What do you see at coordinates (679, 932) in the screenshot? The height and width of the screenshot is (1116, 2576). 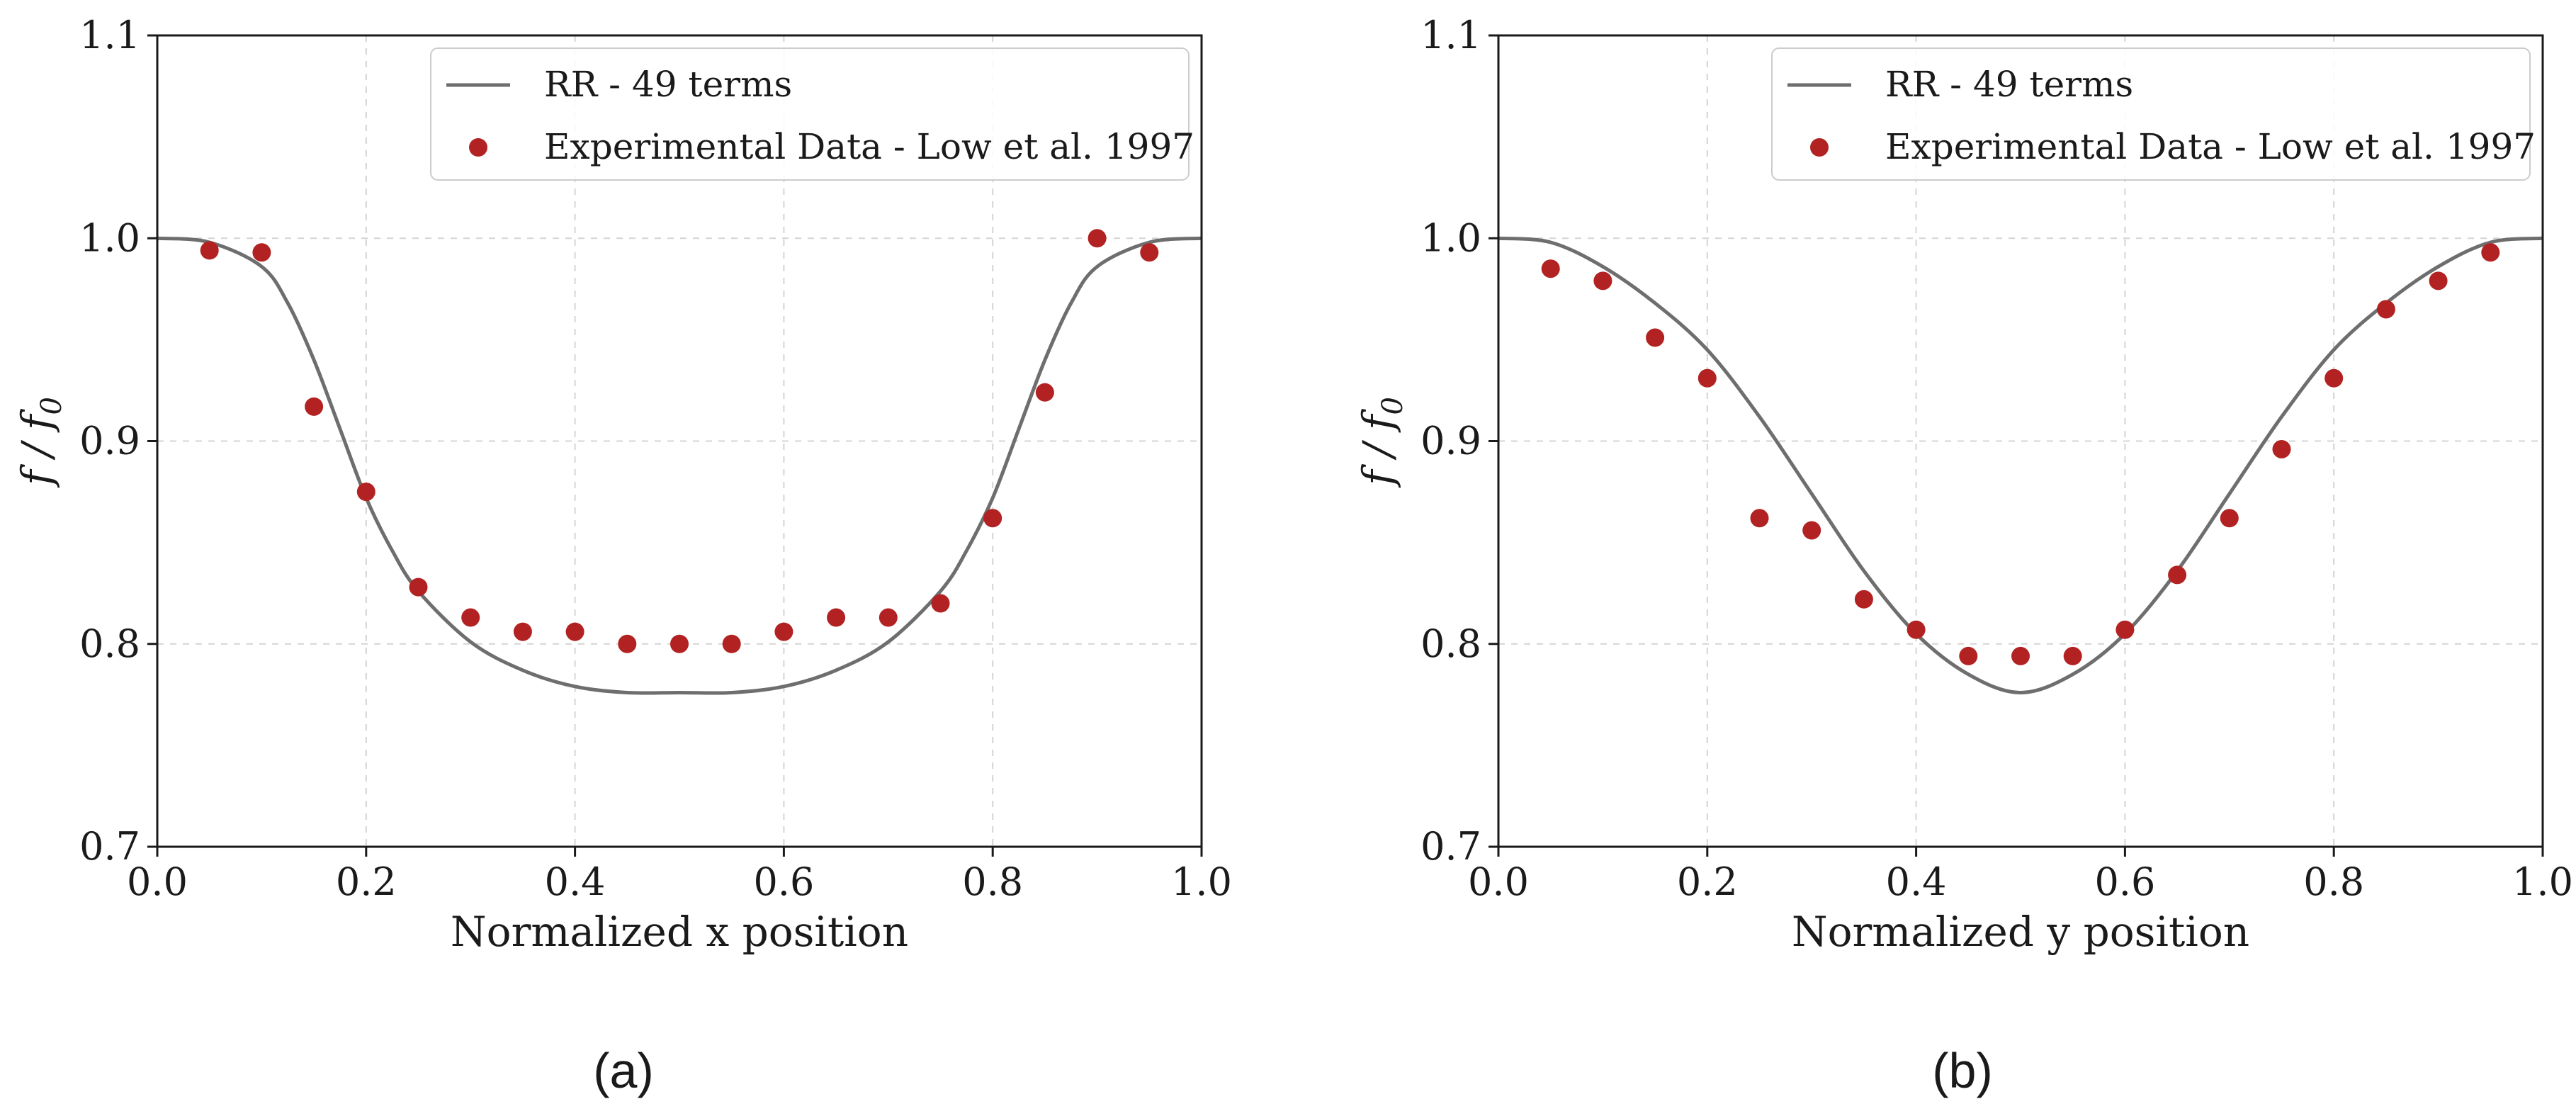 I see `x-axis-label: Normalized x position` at bounding box center [679, 932].